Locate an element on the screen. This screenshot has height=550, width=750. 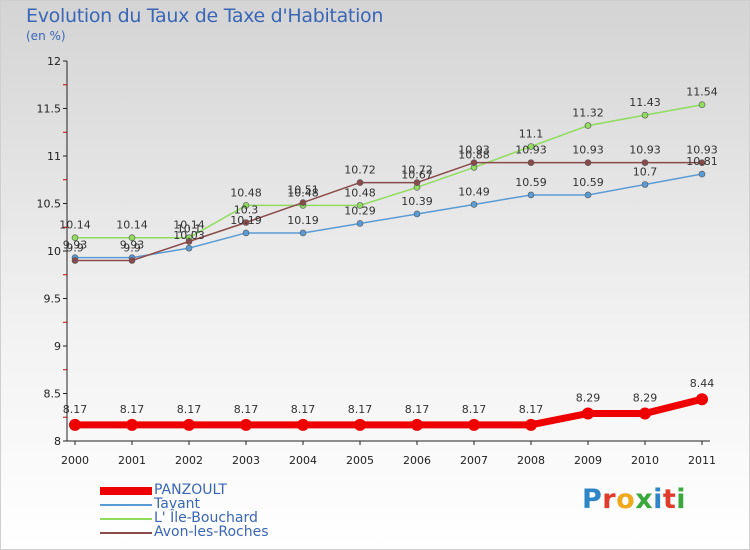
y-tick-label: 9.5 is located at coordinates (53, 299).